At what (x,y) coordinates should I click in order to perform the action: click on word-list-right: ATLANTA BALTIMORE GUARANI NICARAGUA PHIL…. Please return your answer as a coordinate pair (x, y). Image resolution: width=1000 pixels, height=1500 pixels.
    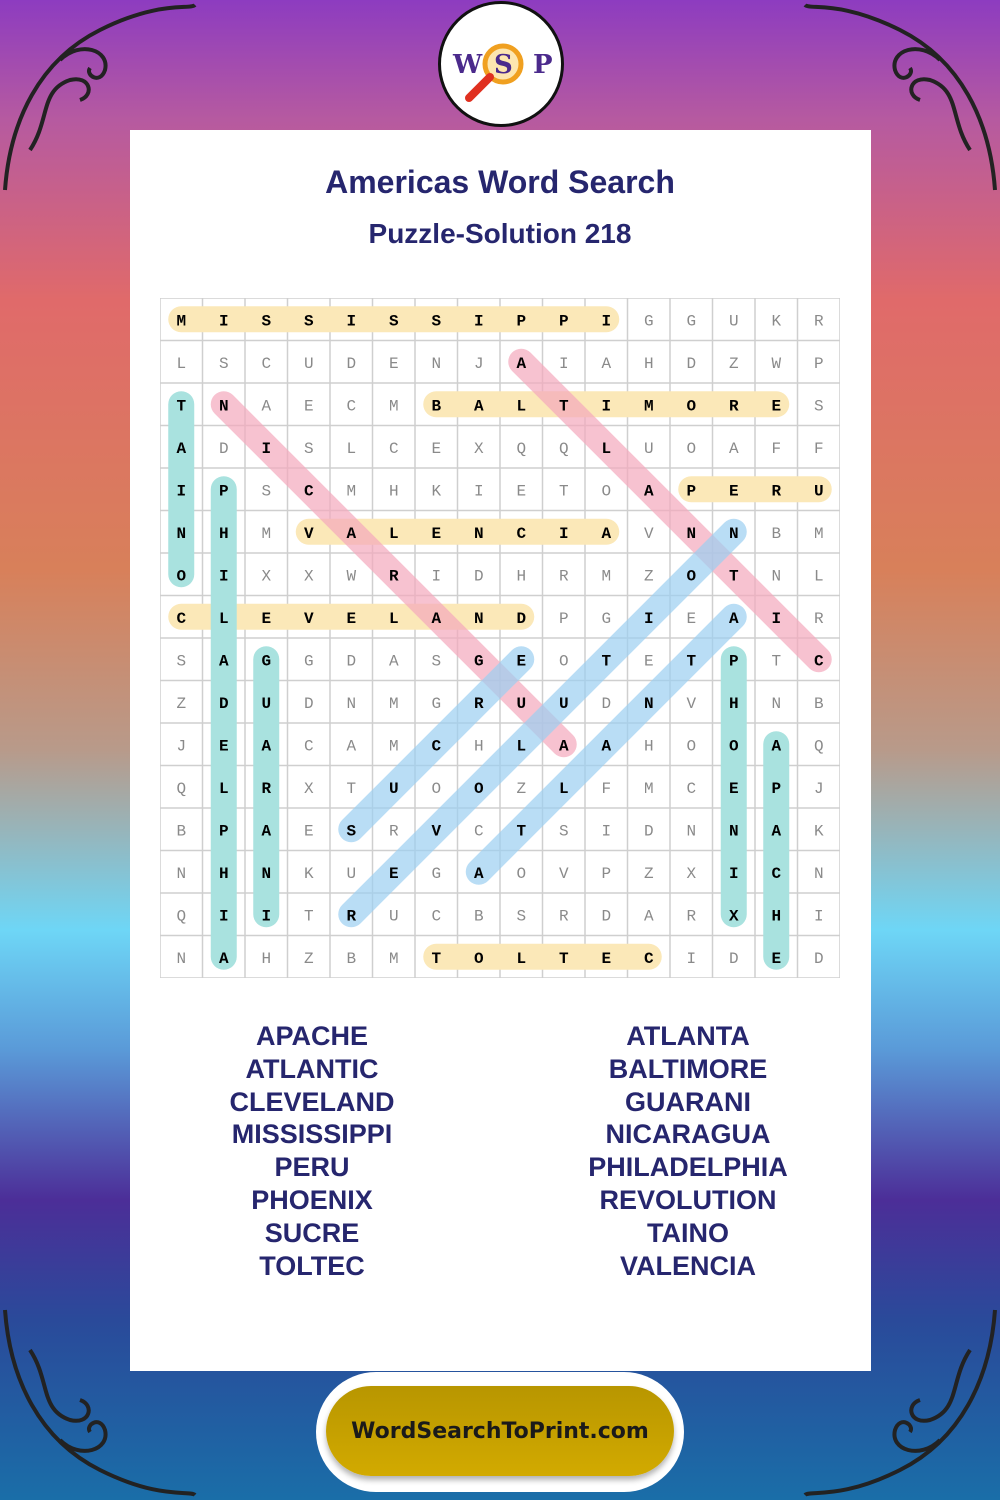
    Looking at the image, I should click on (688, 1151).